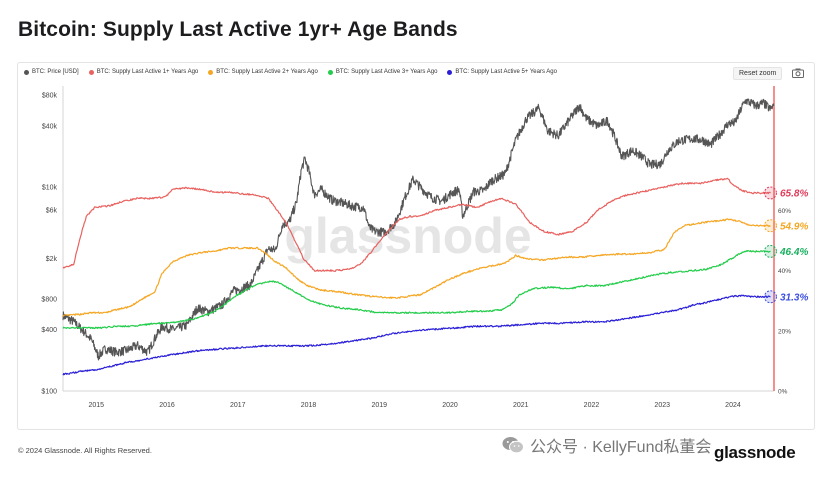 This screenshot has width=831, height=479. Describe the element at coordinates (793, 252) in the screenshot. I see `series-end-label: 46.4%` at that location.